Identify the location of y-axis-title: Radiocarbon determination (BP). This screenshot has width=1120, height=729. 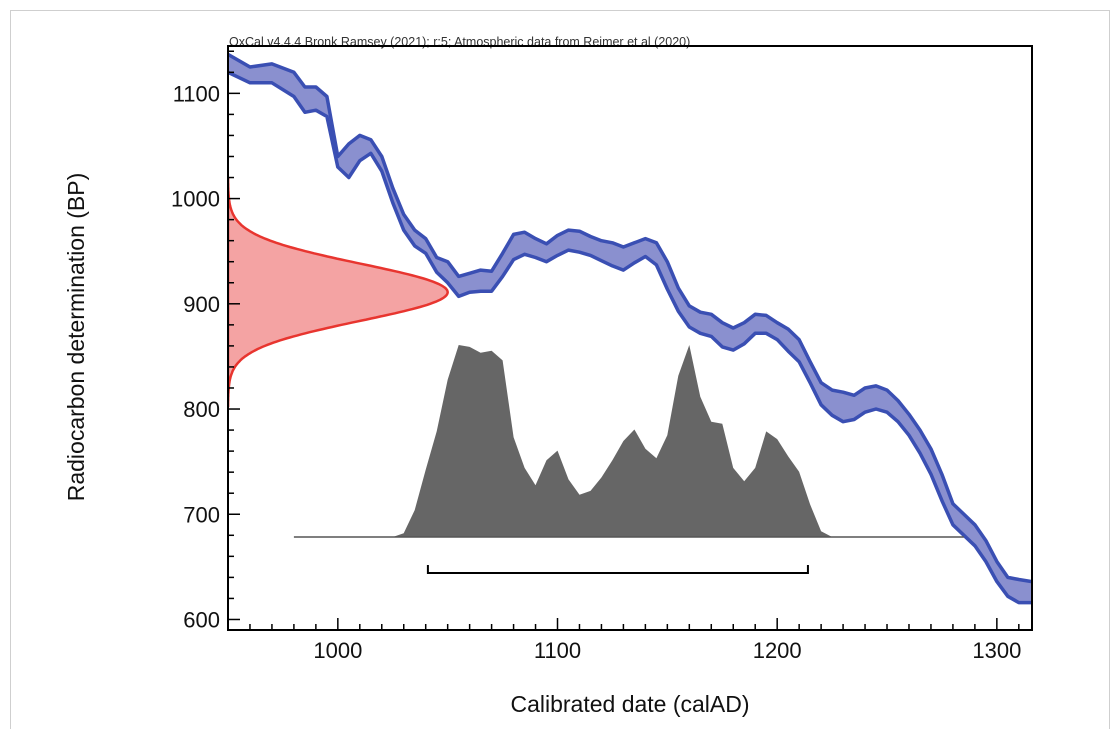
(76, 337).